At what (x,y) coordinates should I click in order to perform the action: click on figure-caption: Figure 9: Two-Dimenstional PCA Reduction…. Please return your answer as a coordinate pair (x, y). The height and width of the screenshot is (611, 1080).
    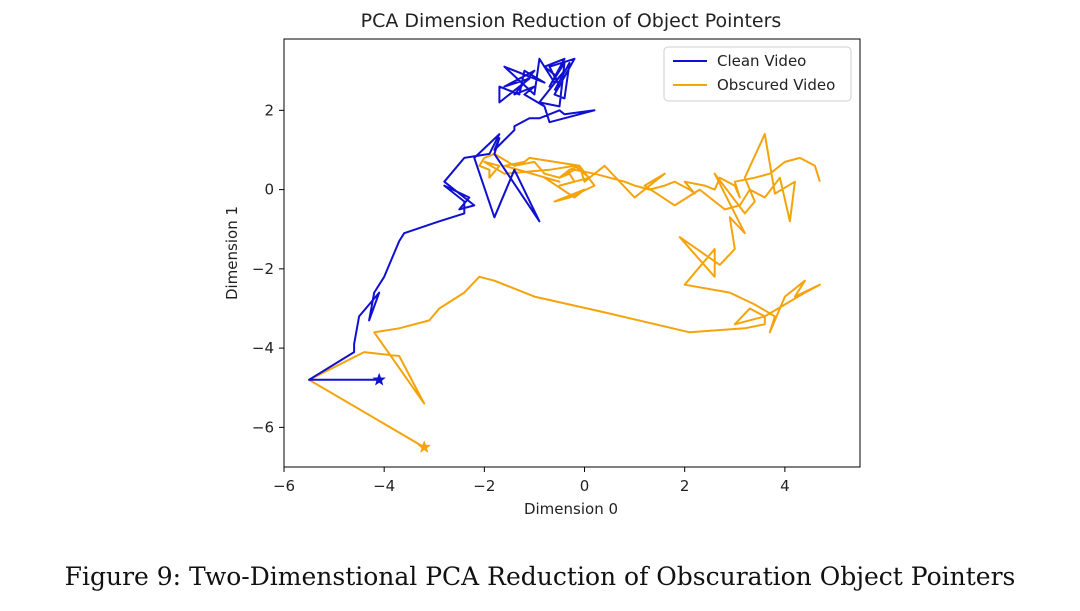
    Looking at the image, I should click on (540, 576).